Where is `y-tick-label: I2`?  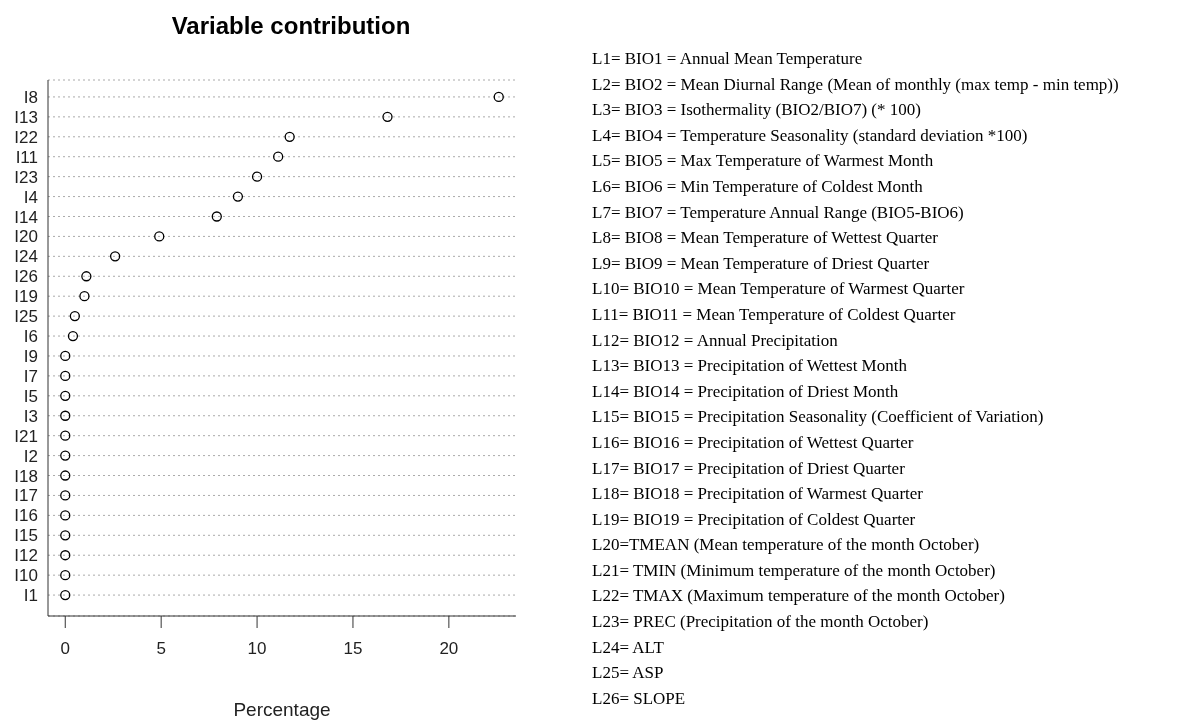
y-tick-label: I2 is located at coordinates (30, 456).